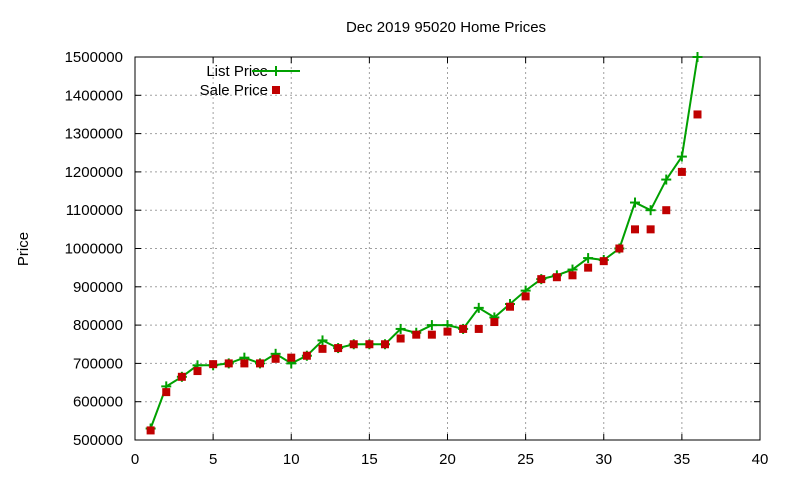 This screenshot has width=800, height=485. What do you see at coordinates (94, 249) in the screenshot?
I see `y-tick-label: 1000000` at bounding box center [94, 249].